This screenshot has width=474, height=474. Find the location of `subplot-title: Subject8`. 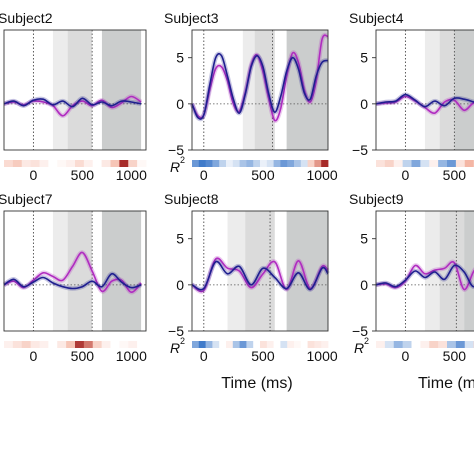

subplot-title: Subject8 is located at coordinates (191, 199).